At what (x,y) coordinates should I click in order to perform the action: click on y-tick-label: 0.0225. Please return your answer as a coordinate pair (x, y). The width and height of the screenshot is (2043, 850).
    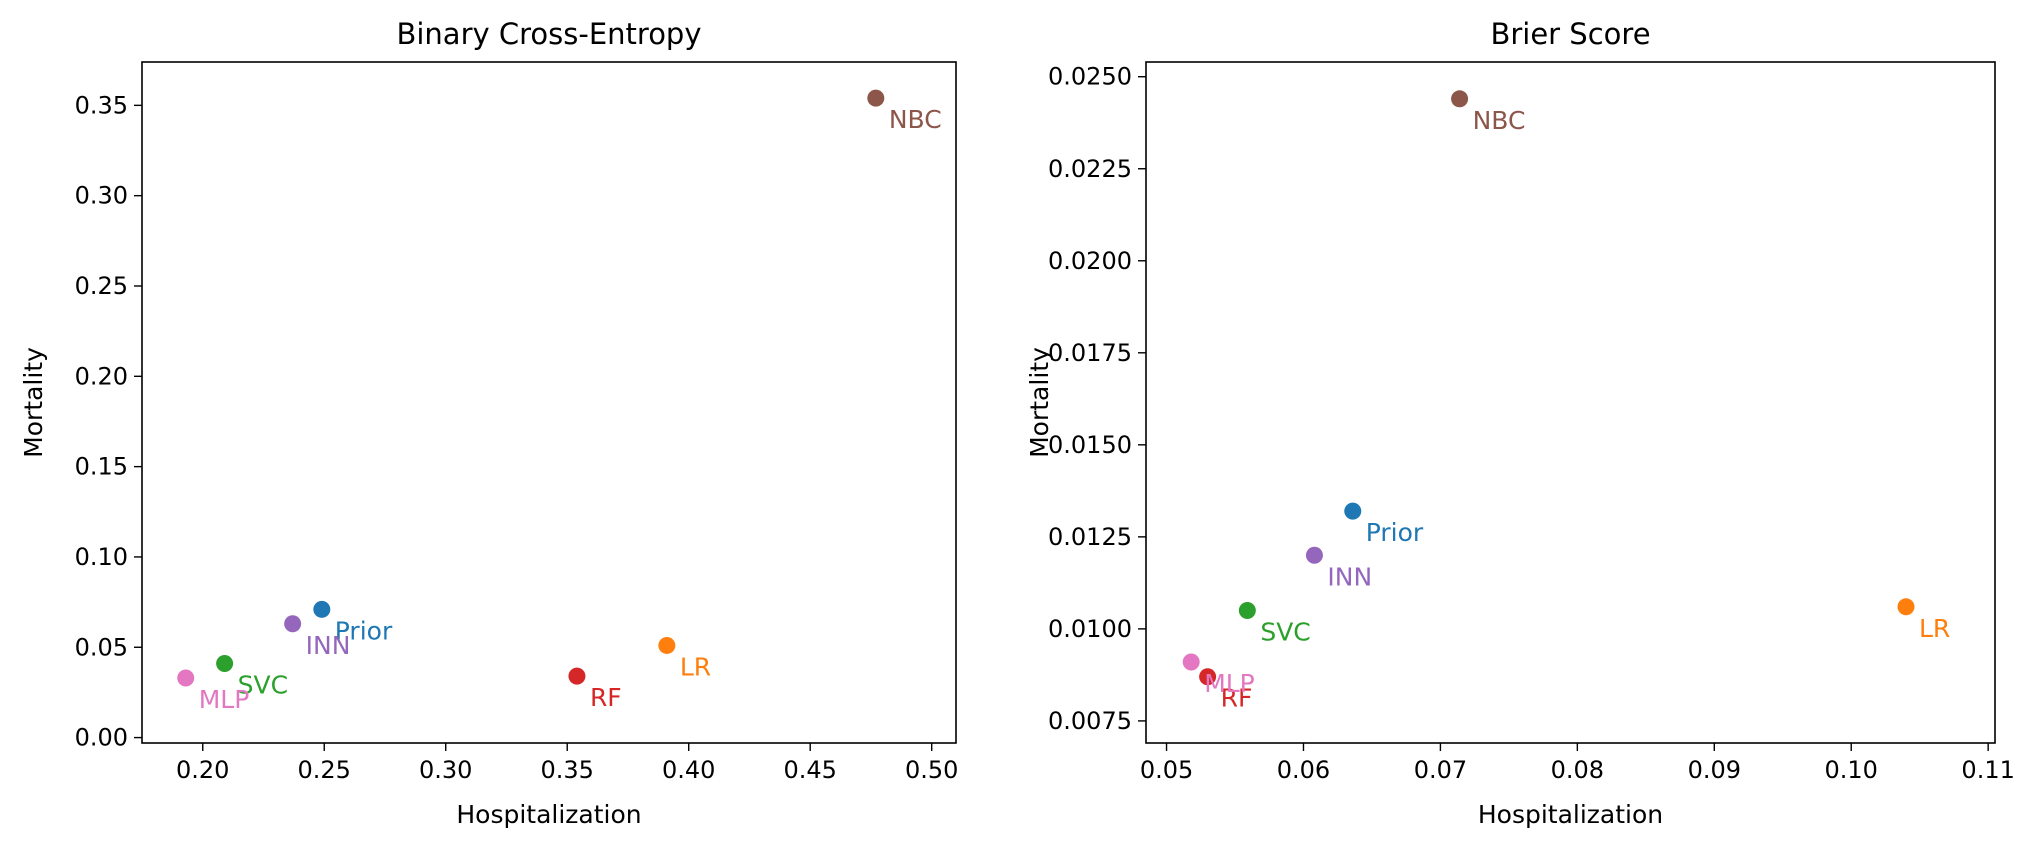
    Looking at the image, I should click on (1090, 169).